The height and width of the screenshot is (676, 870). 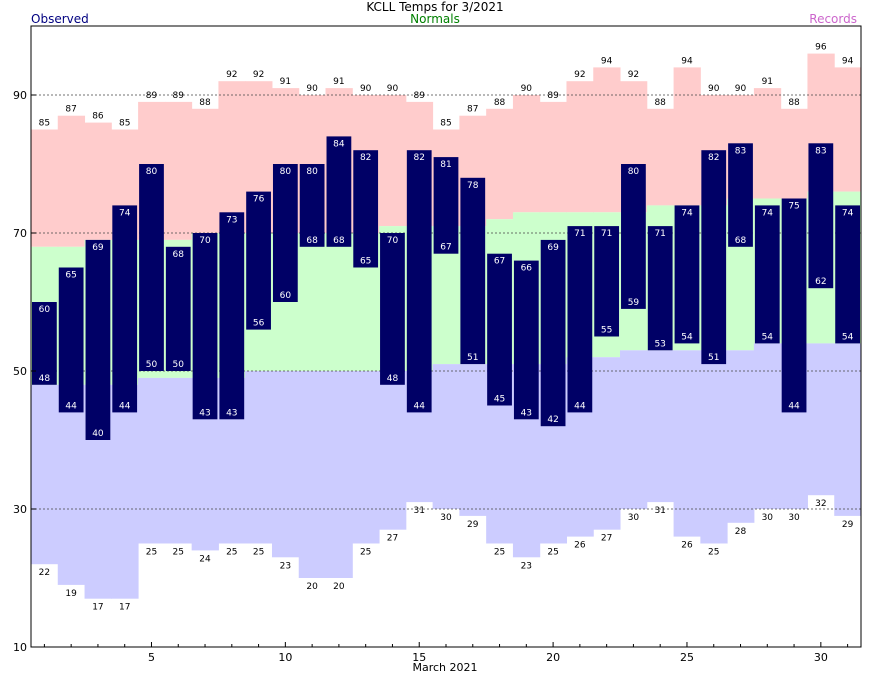 What do you see at coordinates (285, 82) in the screenshot?
I see `record-high-label-day-10: 91` at bounding box center [285, 82].